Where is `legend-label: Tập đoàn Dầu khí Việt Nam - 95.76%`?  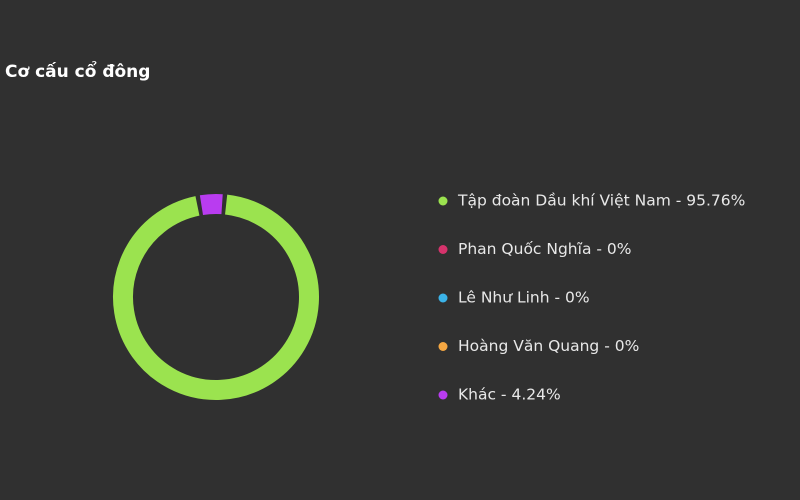
legend-label: Tập đoàn Dầu khí Việt Nam - 95.76% is located at coordinates (601, 201).